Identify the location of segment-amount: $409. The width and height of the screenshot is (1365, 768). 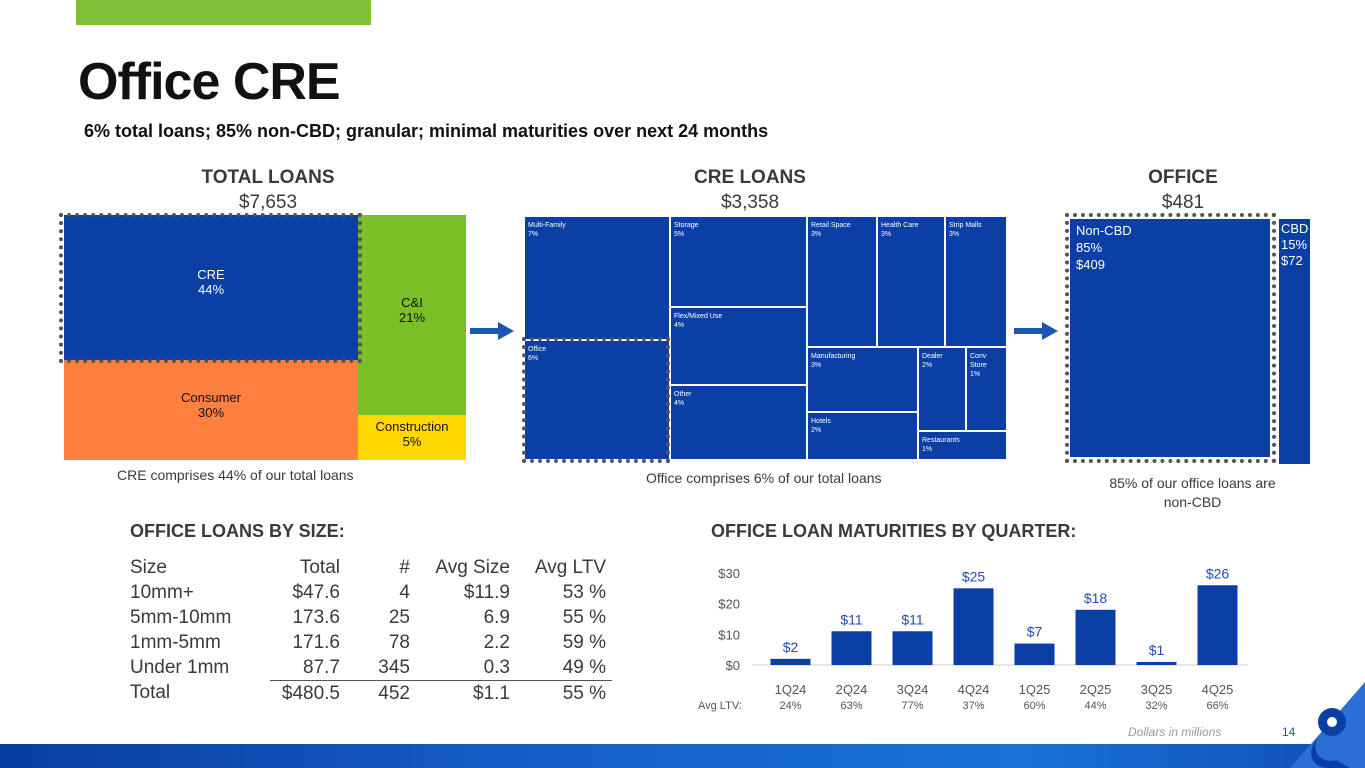
(1090, 264).